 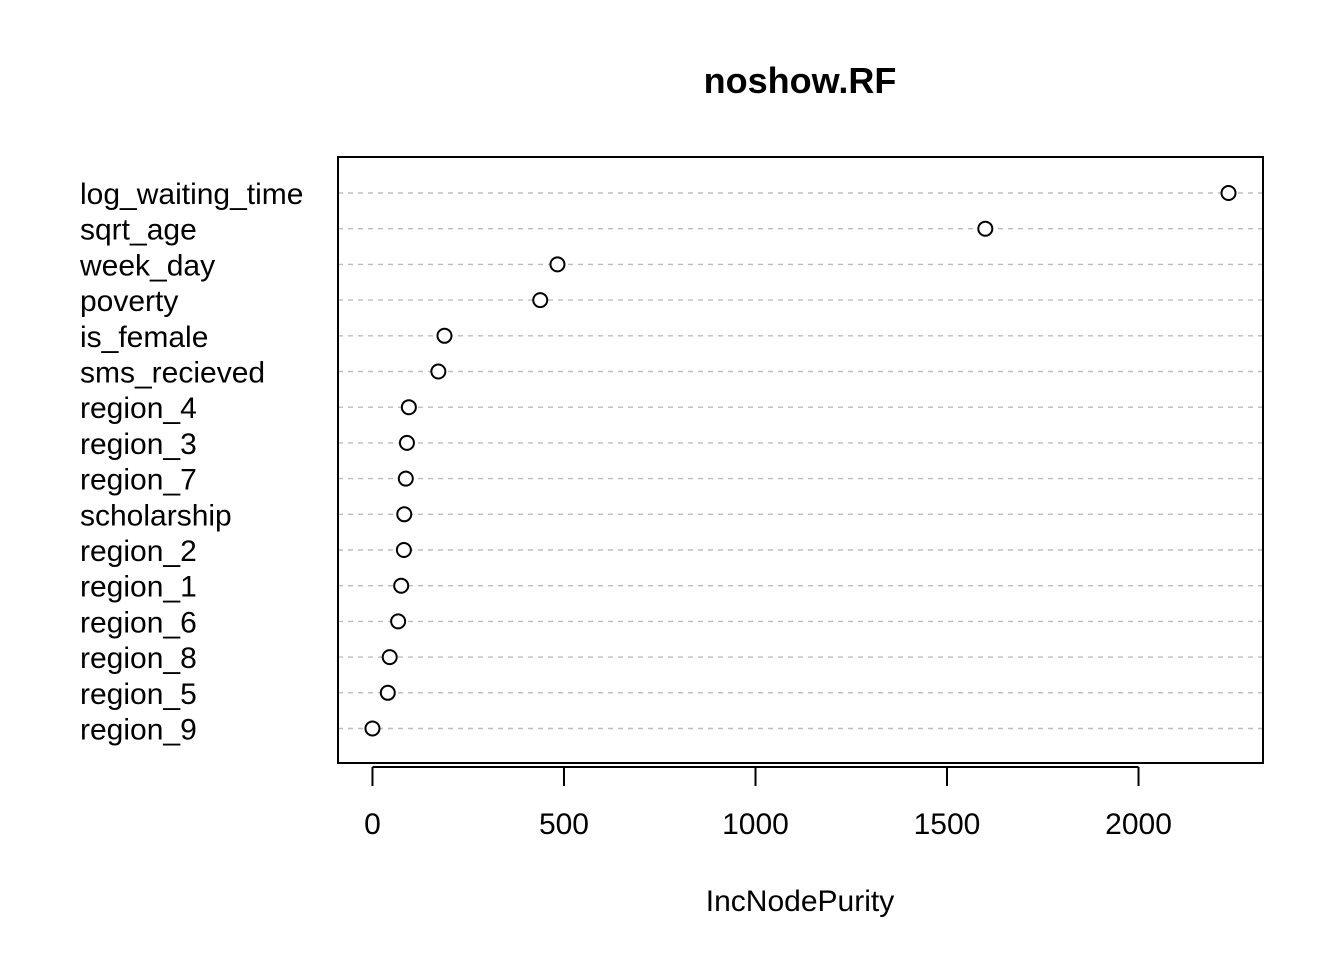 I want to click on x-tick-label: 500, so click(x=564, y=824).